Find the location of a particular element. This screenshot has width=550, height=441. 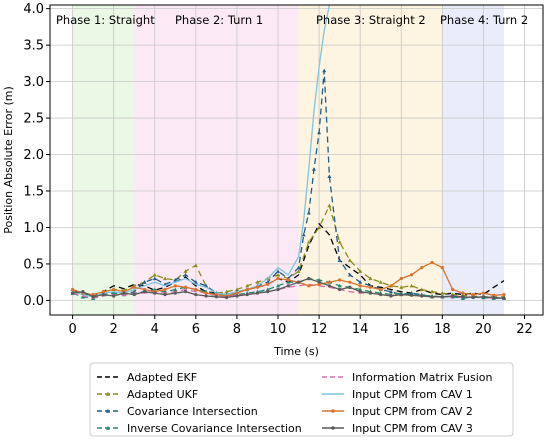

y-tick-label: 4.0 is located at coordinates (33, 9).